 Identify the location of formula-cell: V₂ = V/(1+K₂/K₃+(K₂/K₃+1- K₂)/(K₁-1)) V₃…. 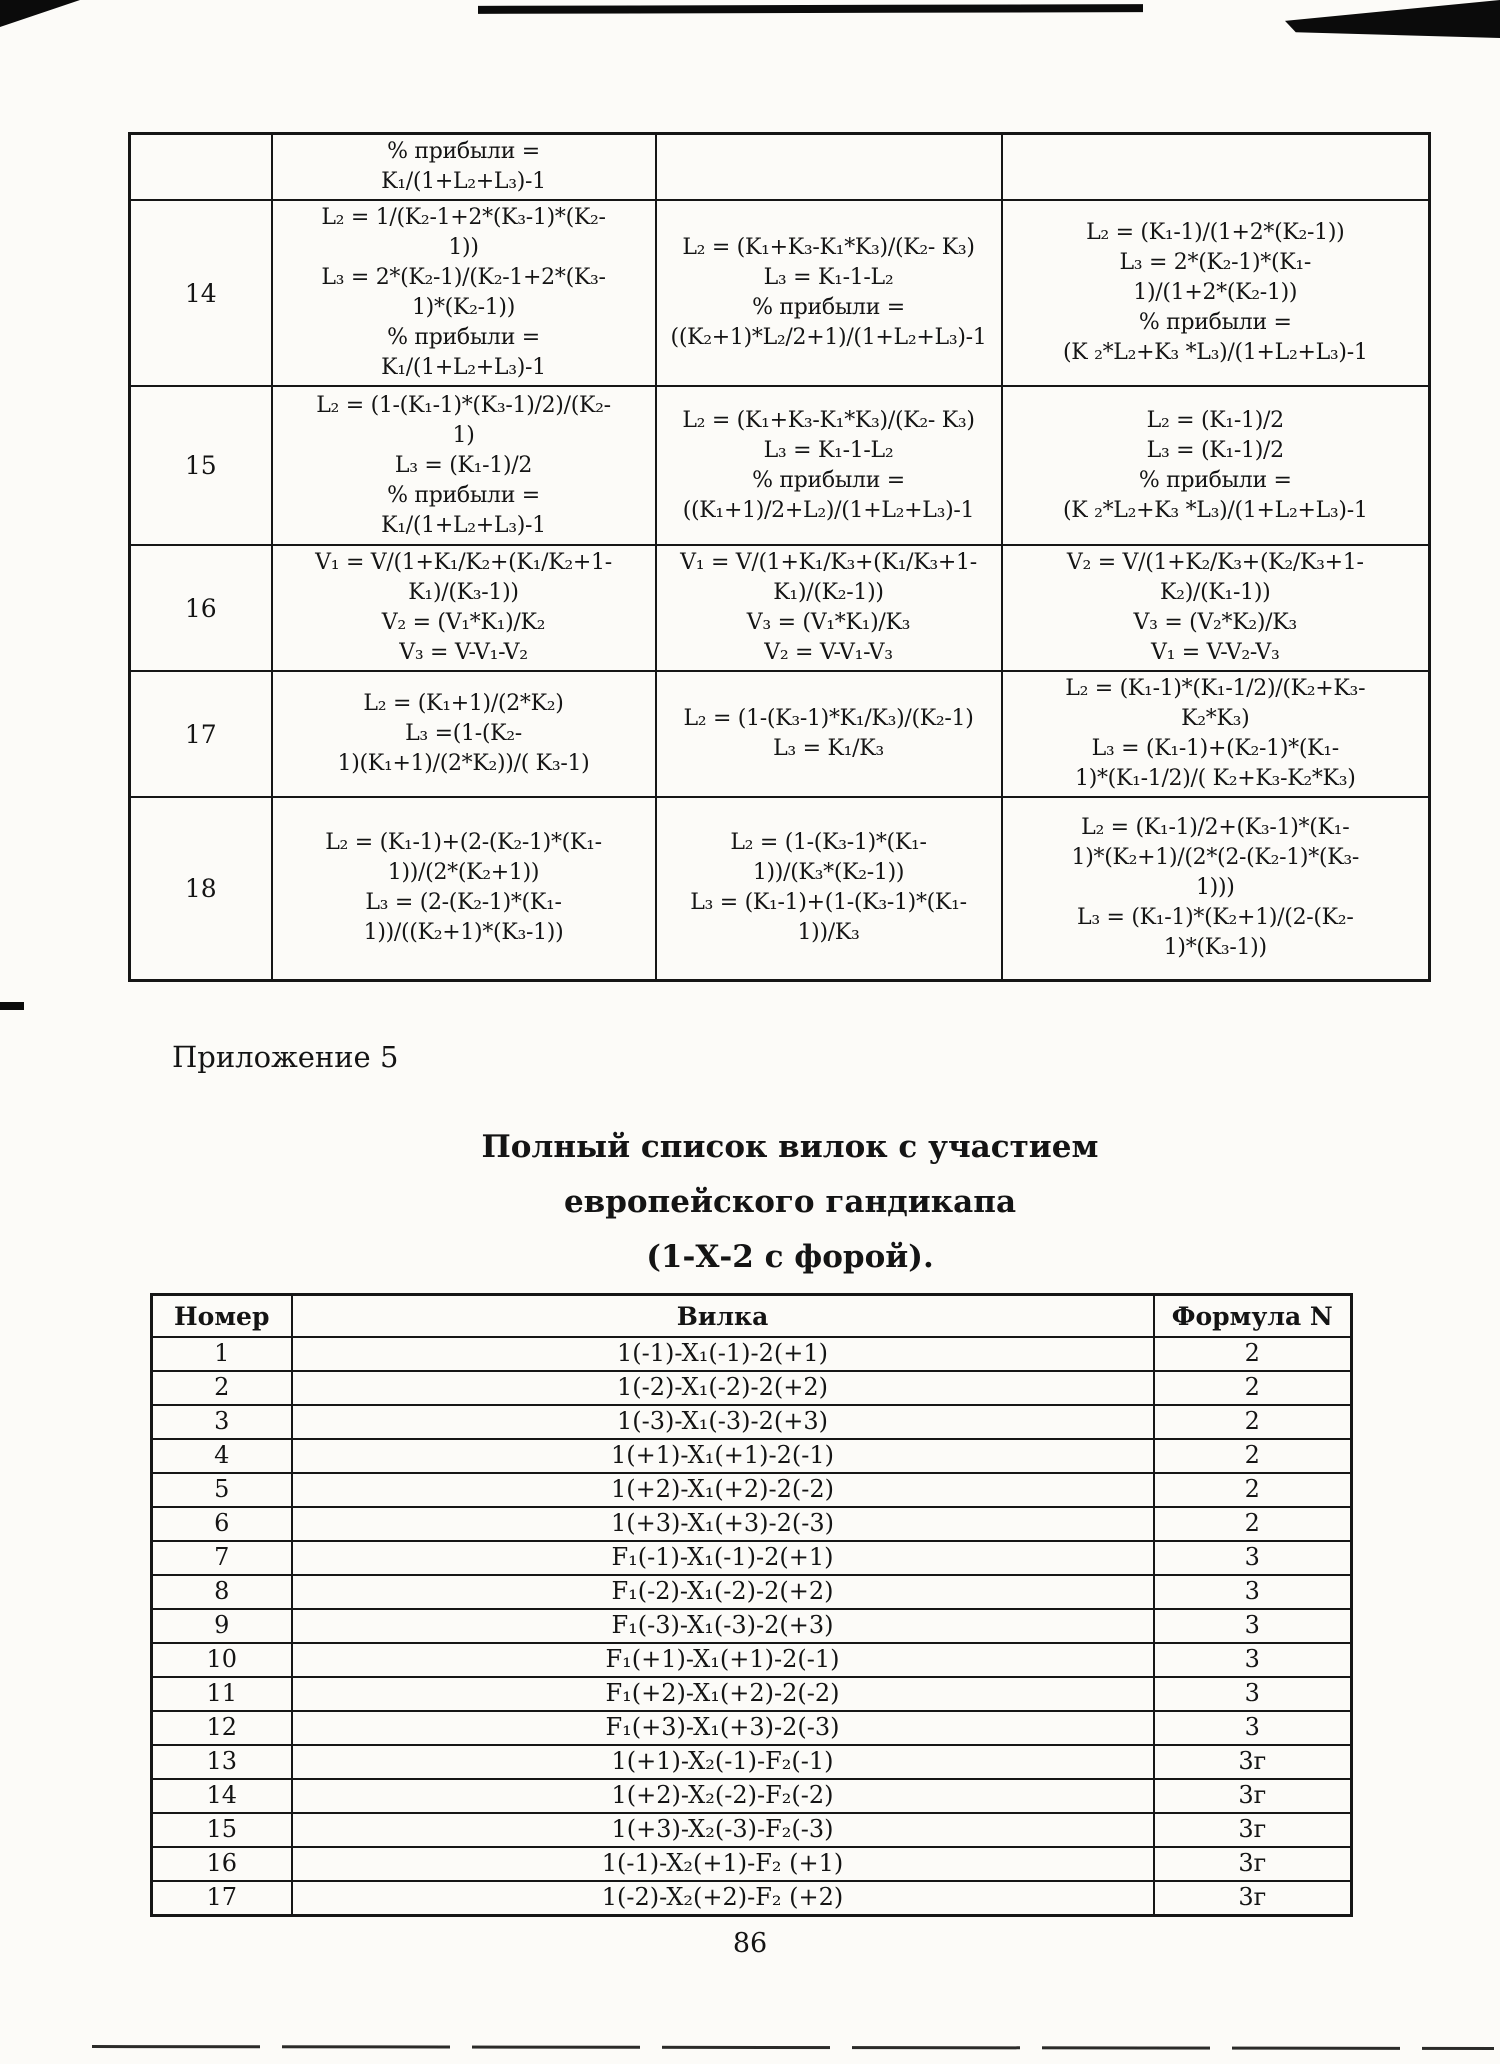
(1215, 608).